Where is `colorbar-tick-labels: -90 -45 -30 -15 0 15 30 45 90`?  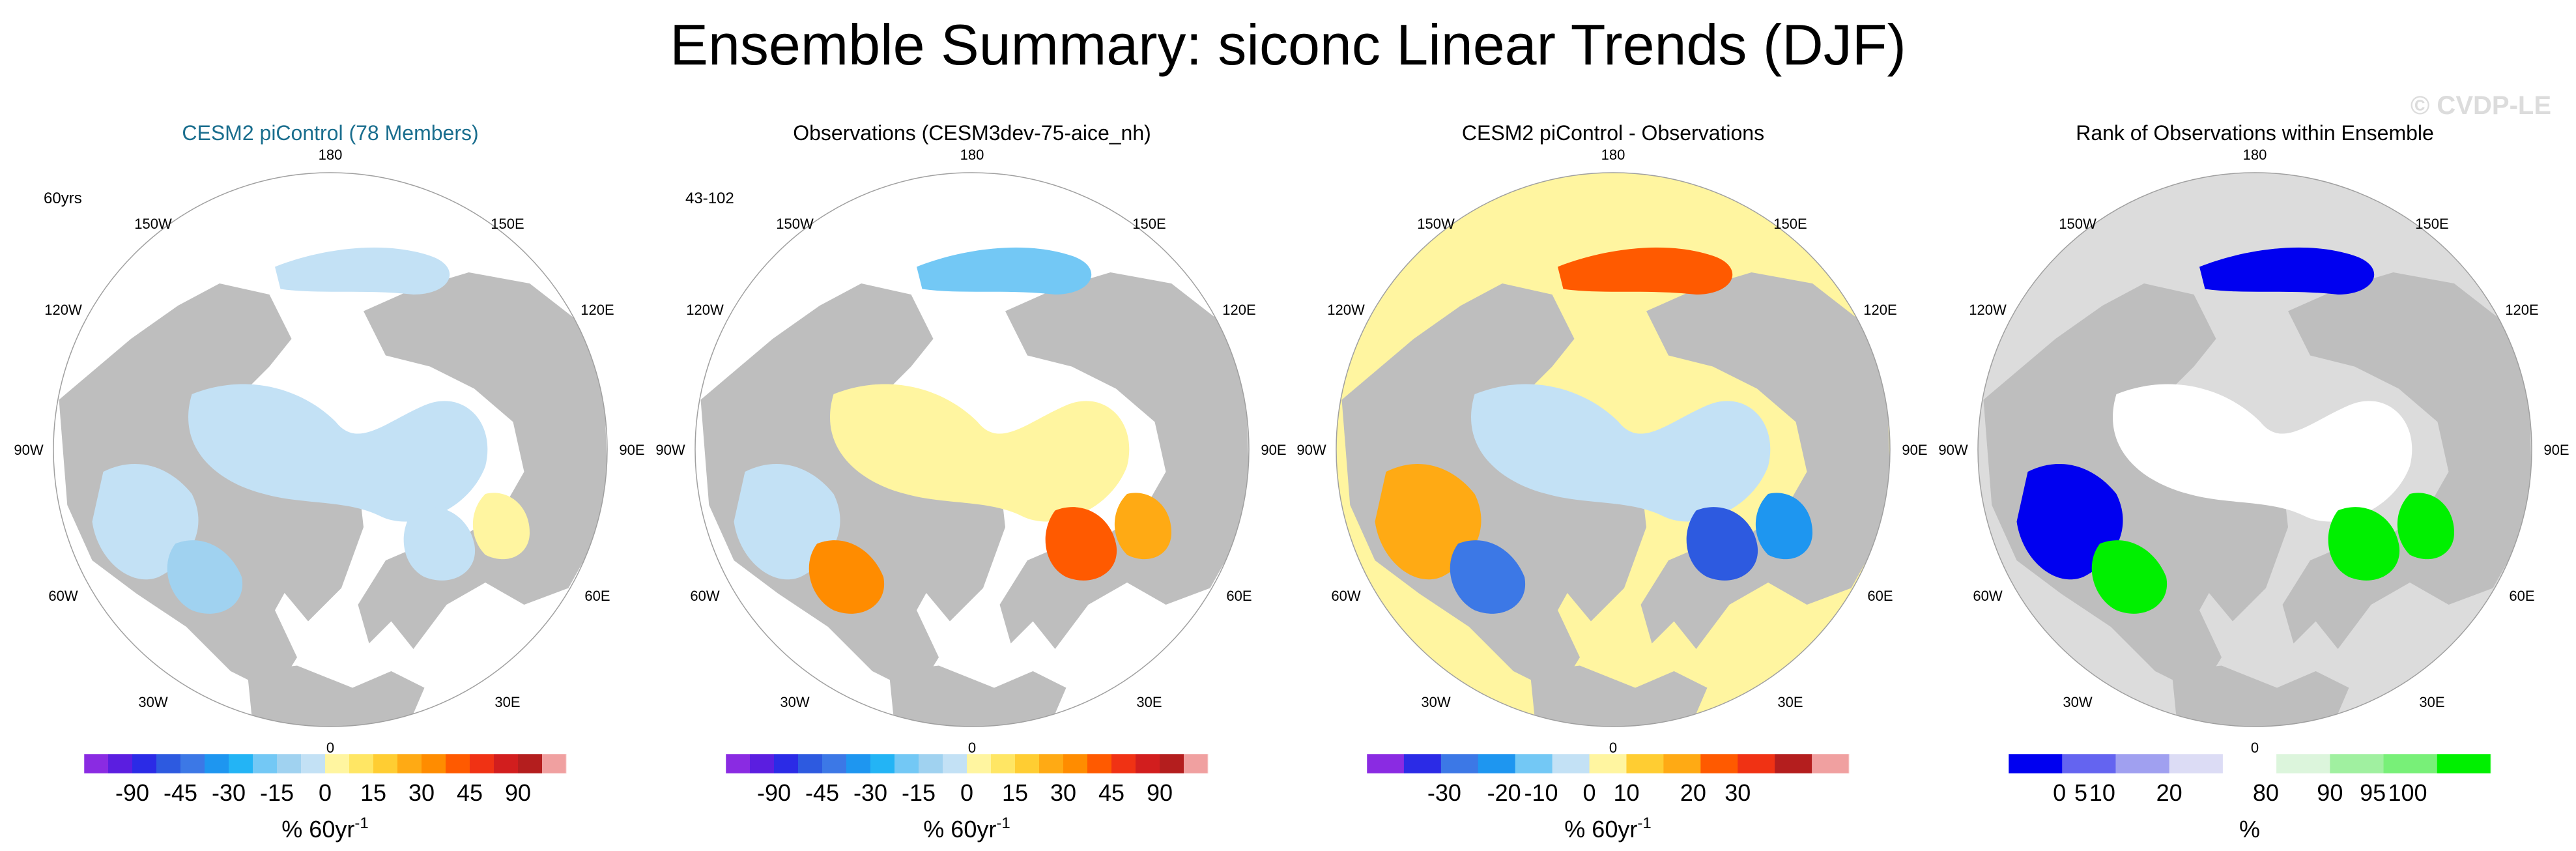
colorbar-tick-labels: -90 -45 -30 -15 0 15 30 45 90 is located at coordinates (965, 792).